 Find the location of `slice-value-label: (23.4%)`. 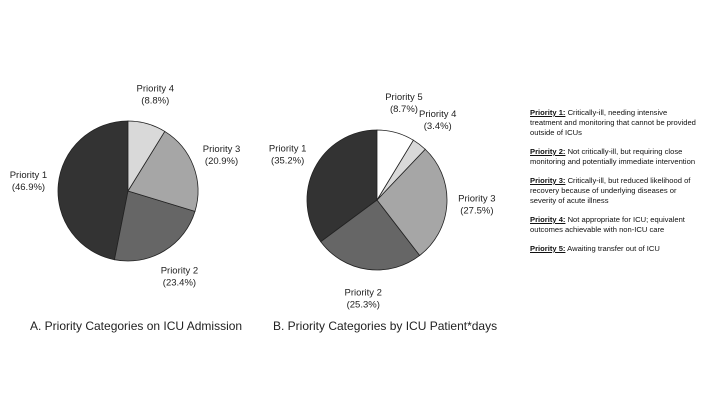

slice-value-label: (23.4%) is located at coordinates (179, 282).